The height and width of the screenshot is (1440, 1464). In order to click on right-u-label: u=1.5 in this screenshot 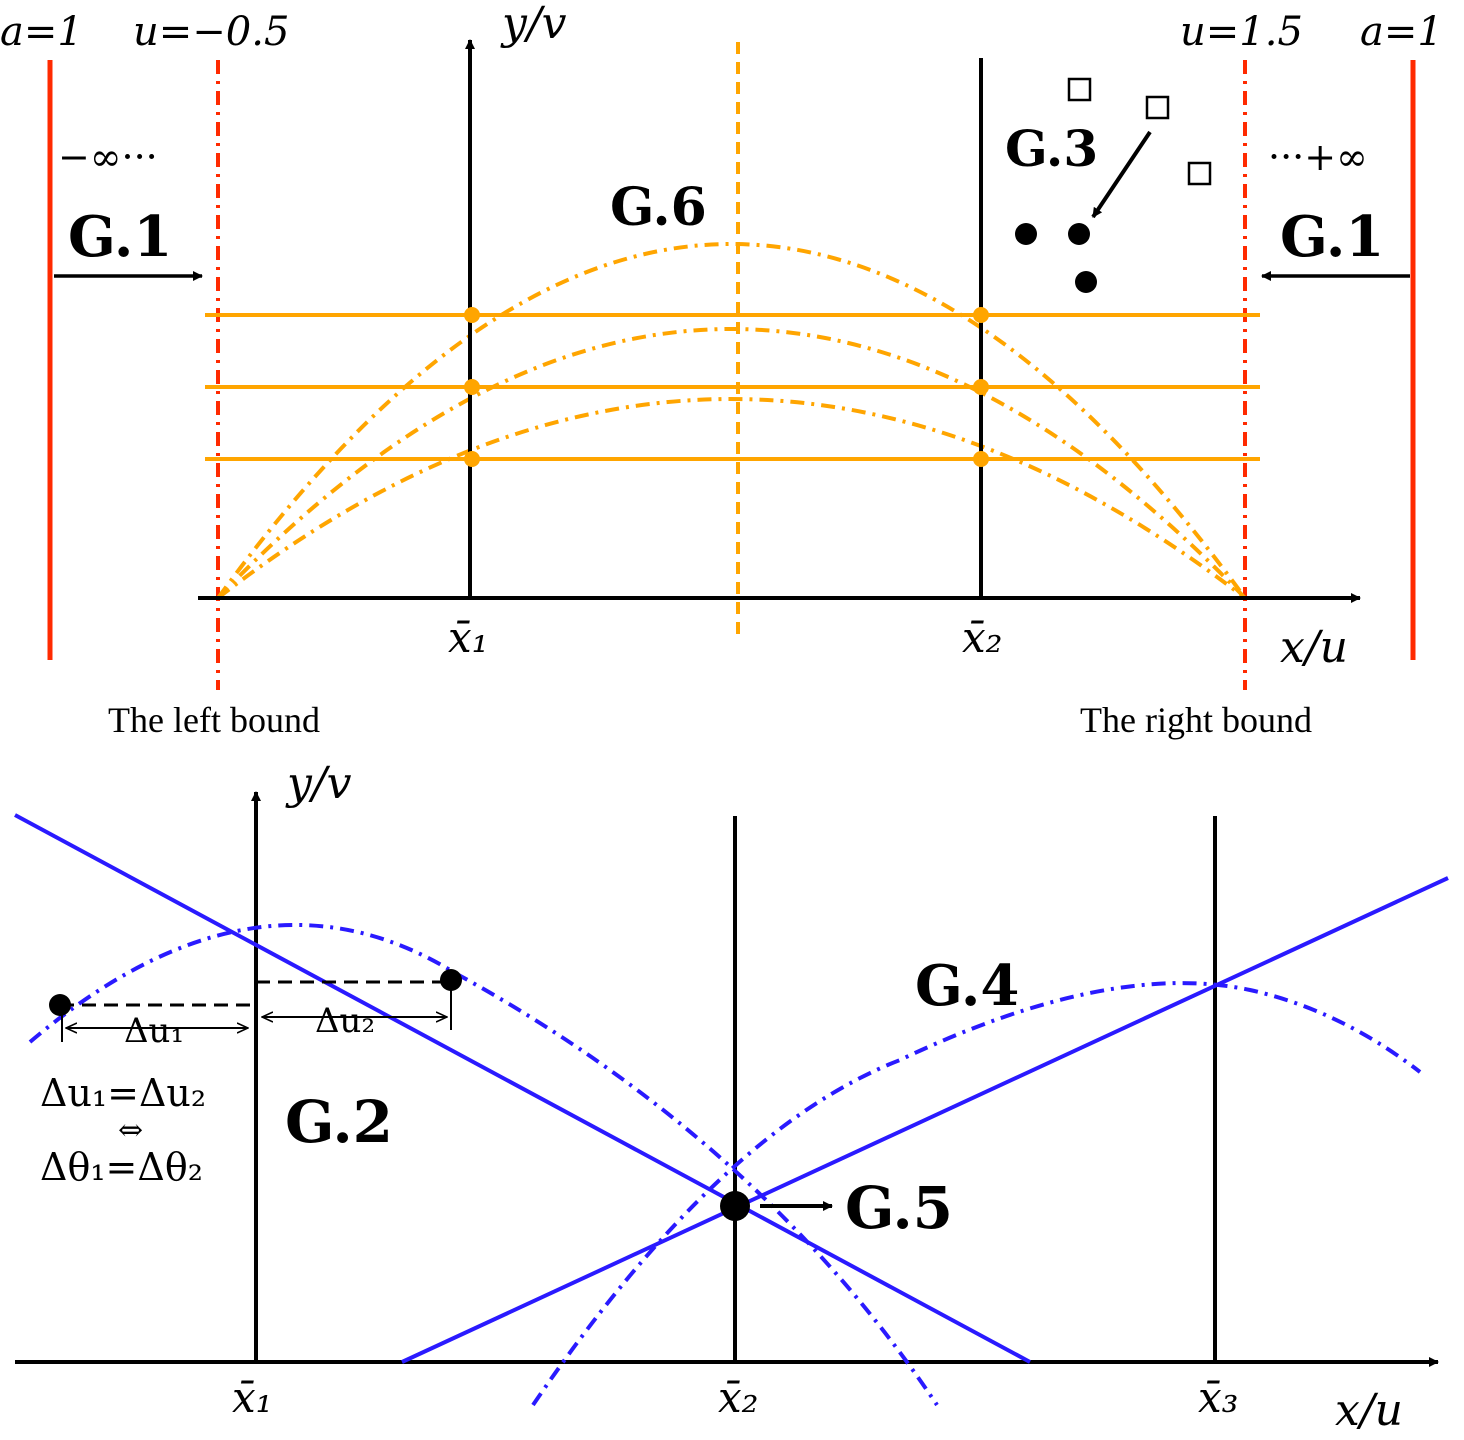, I will do `click(1241, 32)`.